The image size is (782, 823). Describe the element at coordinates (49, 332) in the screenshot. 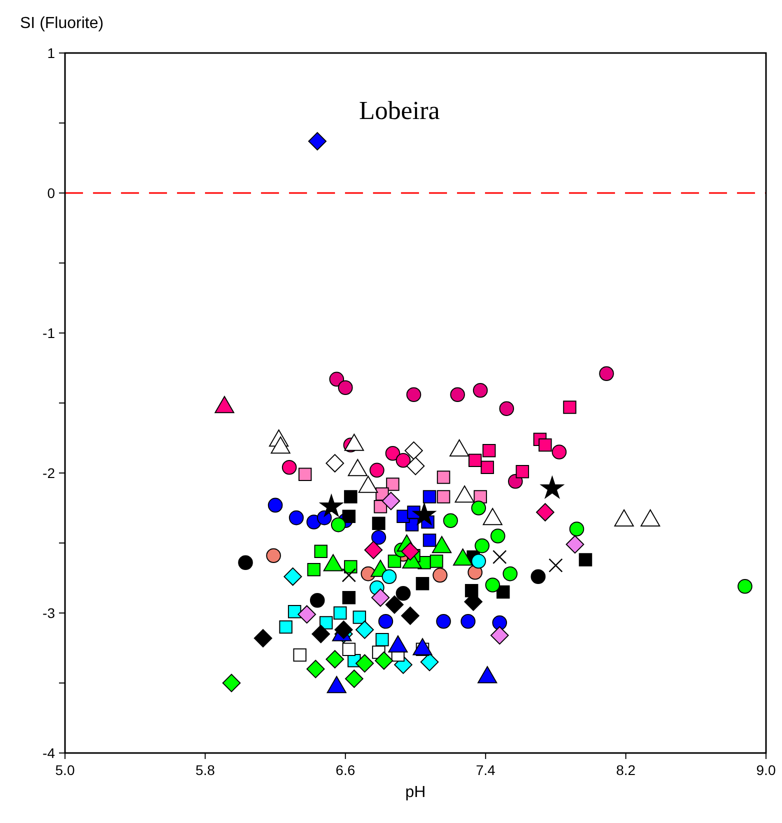

I see `y-tick-label: -1` at that location.